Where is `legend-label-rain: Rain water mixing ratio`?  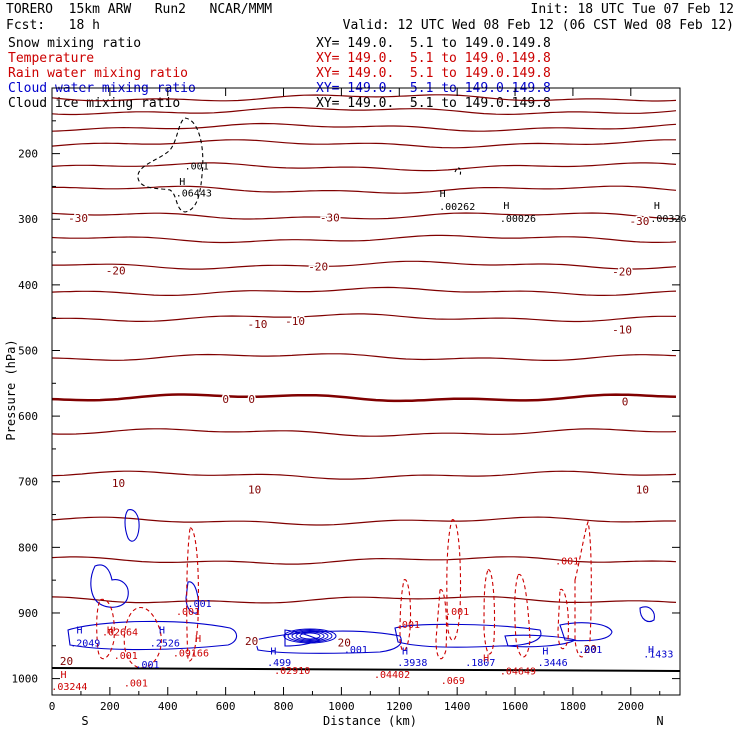 legend-label-rain: Rain water mixing ratio is located at coordinates (98, 73).